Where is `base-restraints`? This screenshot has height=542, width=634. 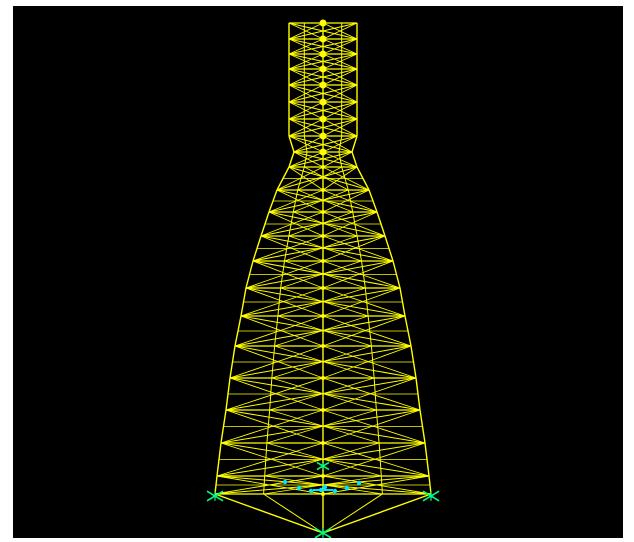
base-restraints is located at coordinates (322, 486).